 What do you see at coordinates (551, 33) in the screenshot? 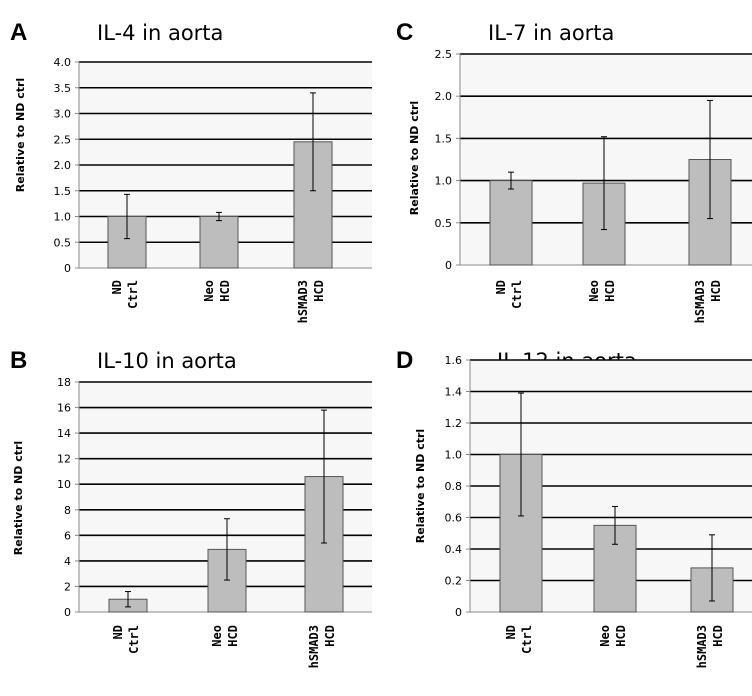
I see `chart-title: IL-7 in aorta` at bounding box center [551, 33].